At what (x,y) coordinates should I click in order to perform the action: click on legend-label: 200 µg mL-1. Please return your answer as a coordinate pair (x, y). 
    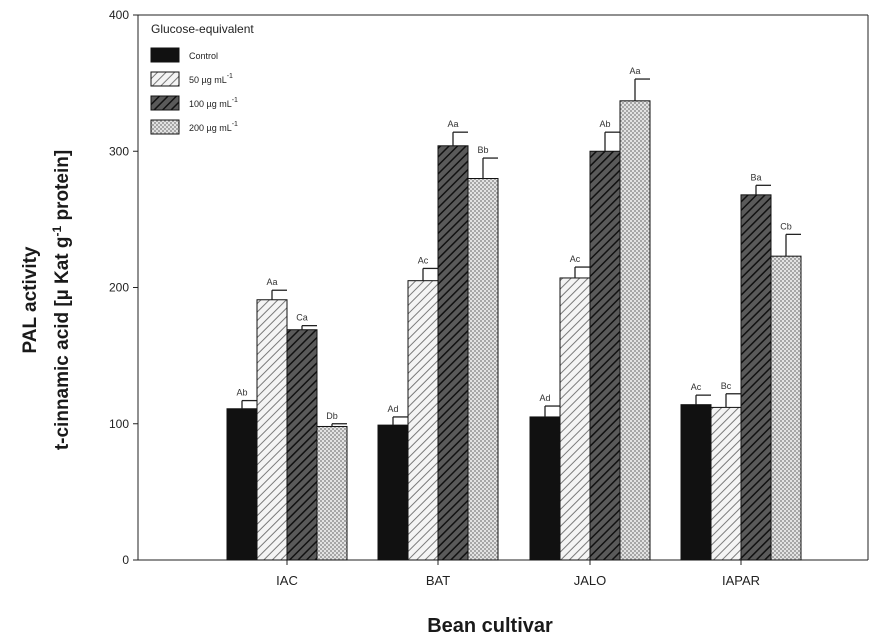
    Looking at the image, I should click on (213, 127).